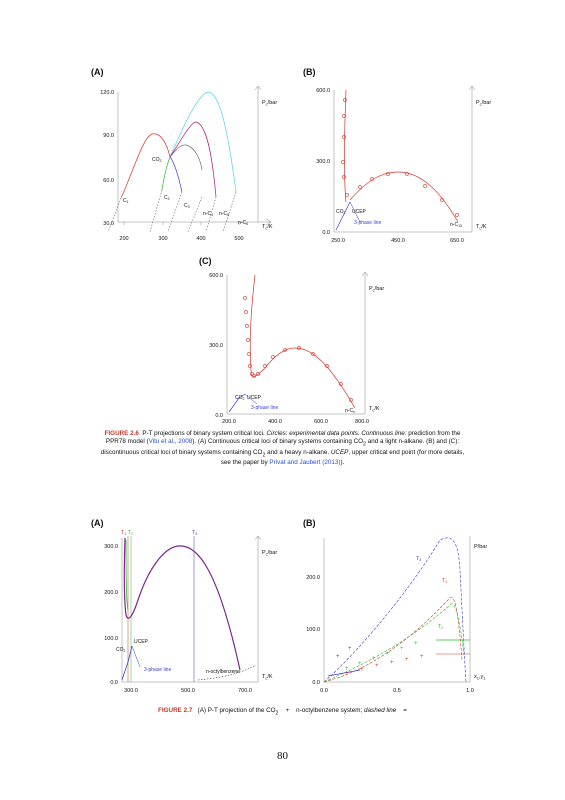  I want to click on fig27-panel-a-label: (A), so click(97, 523).